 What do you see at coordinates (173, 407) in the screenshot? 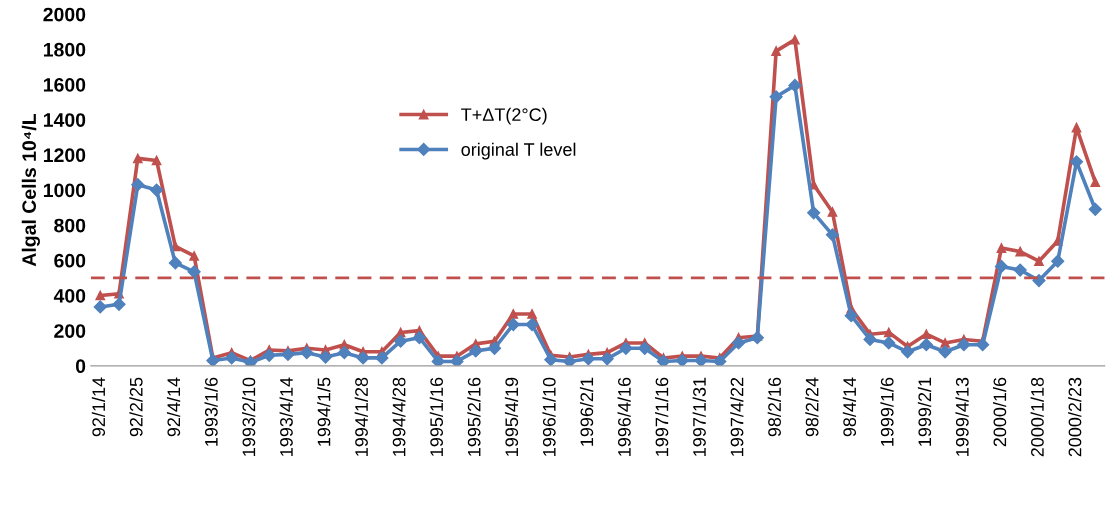
I see `x-tick-label: 92/4/14` at bounding box center [173, 407].